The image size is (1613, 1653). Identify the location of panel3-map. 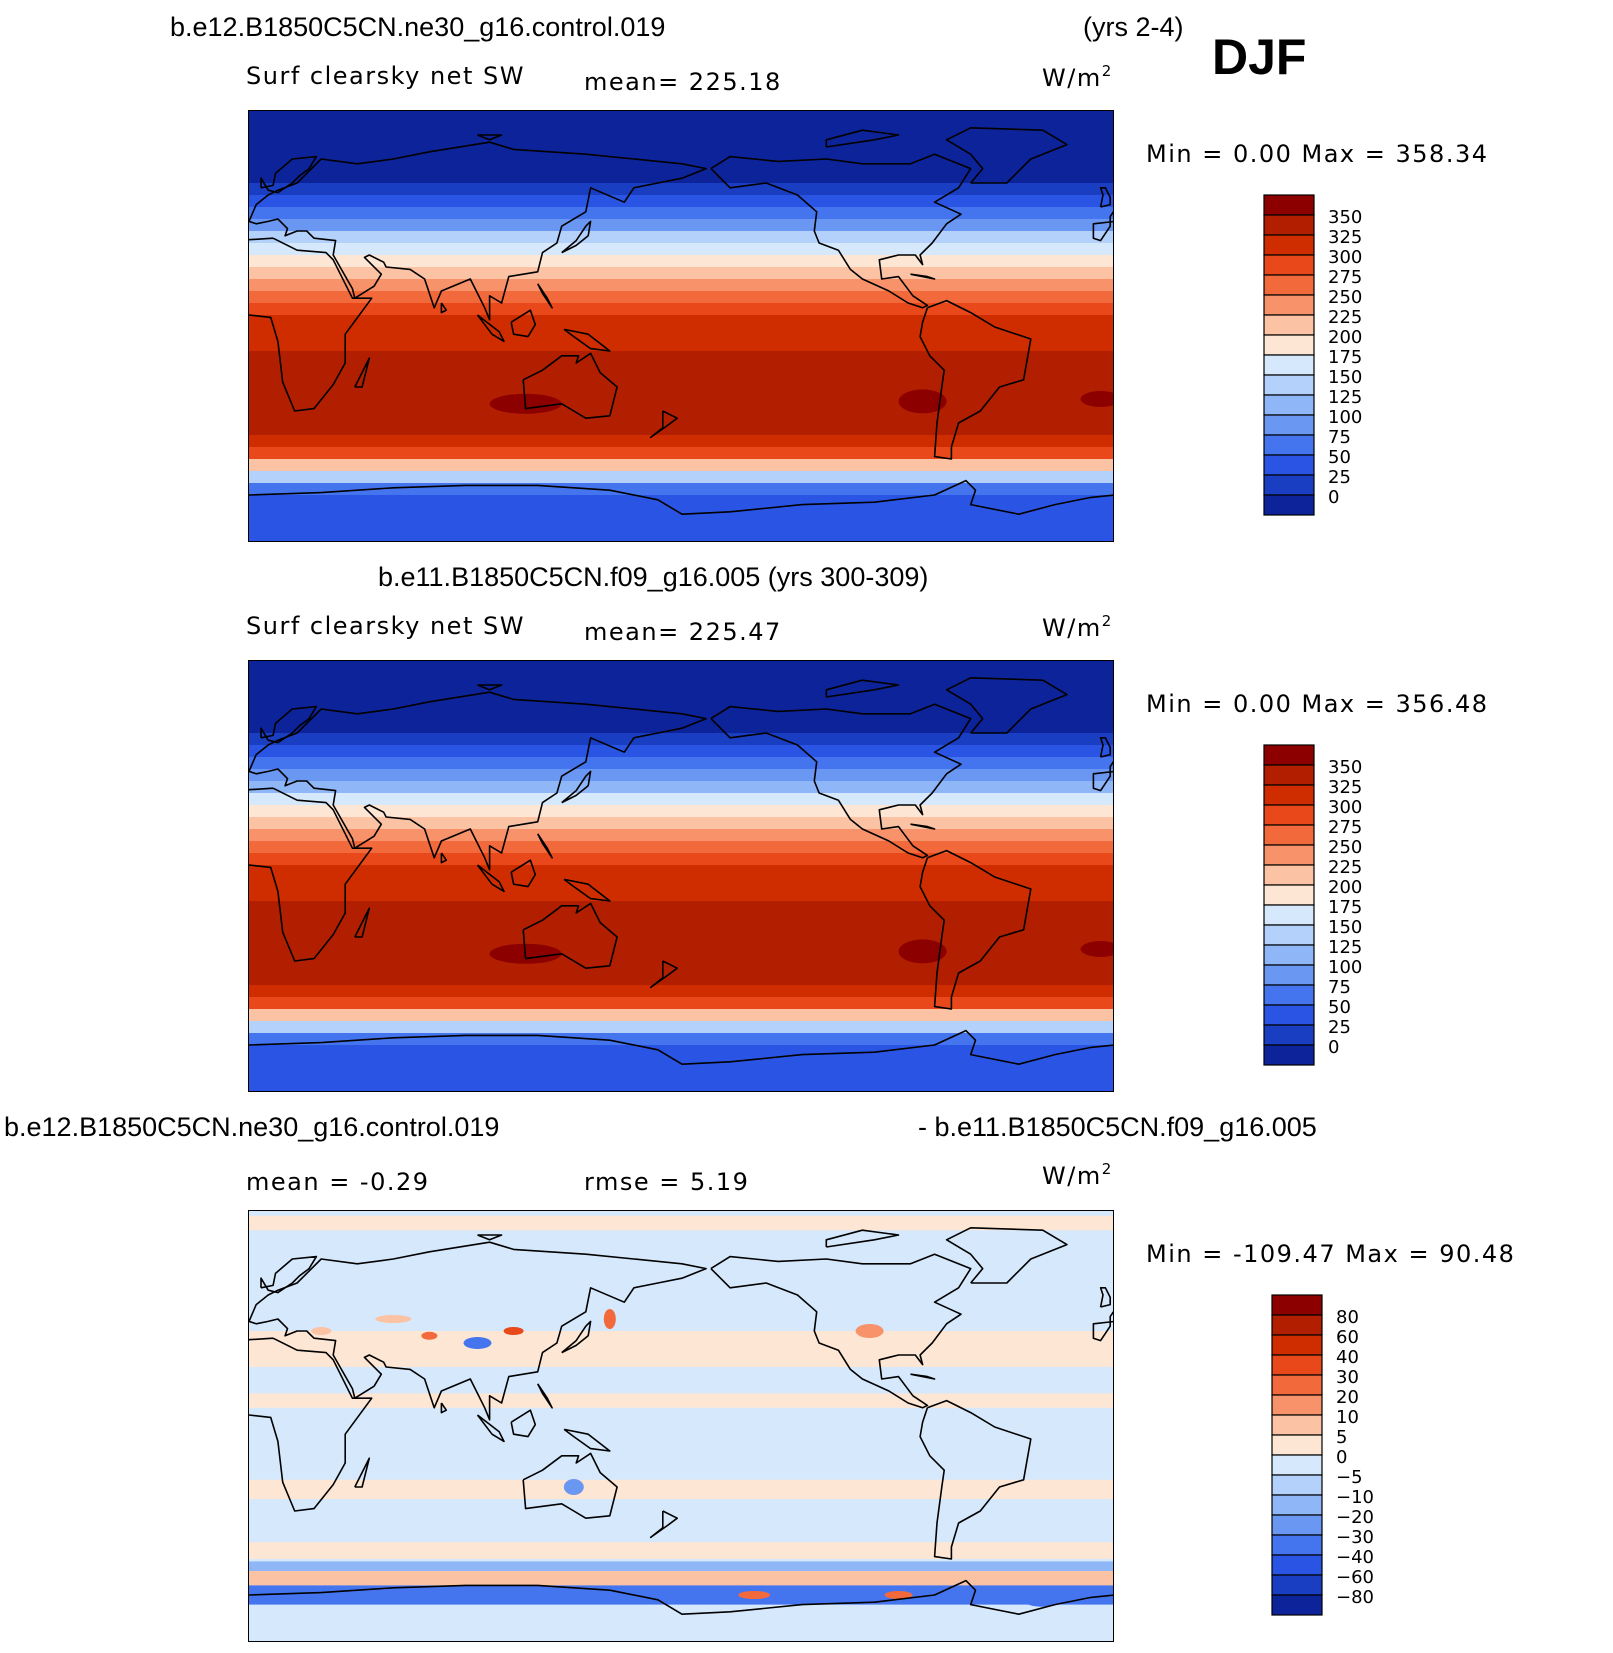
(681, 1426).